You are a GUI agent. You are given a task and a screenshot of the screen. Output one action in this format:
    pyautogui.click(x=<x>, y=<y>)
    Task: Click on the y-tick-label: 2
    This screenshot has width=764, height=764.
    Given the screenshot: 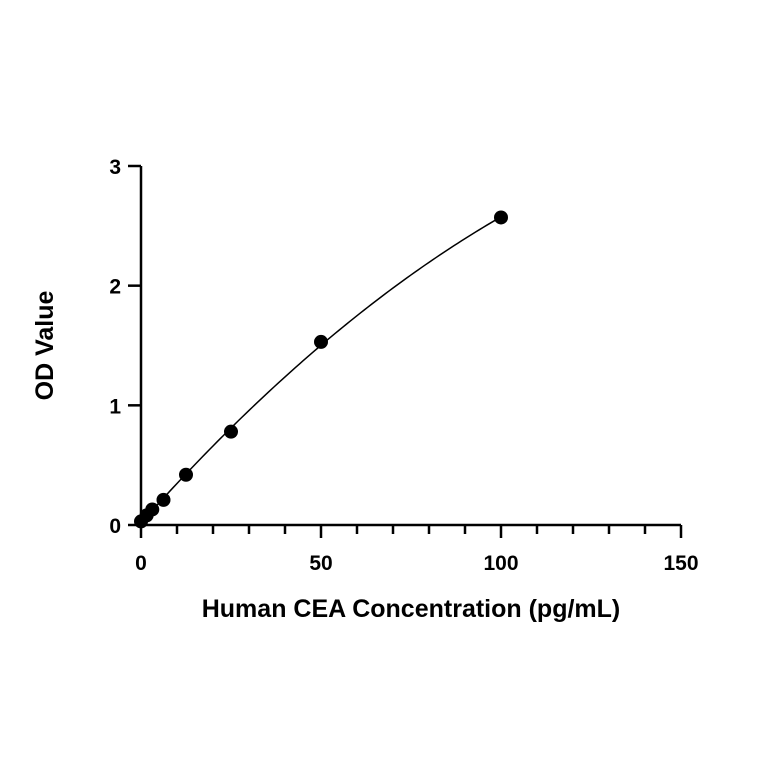 What is the action you would take?
    pyautogui.click(x=115, y=287)
    